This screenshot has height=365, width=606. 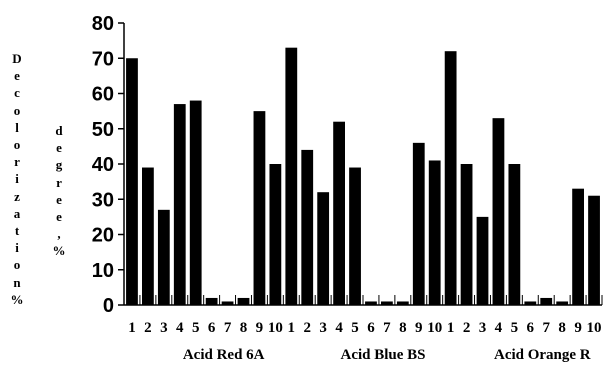 What do you see at coordinates (542, 355) in the screenshot?
I see `group-label: Acid Orange R` at bounding box center [542, 355].